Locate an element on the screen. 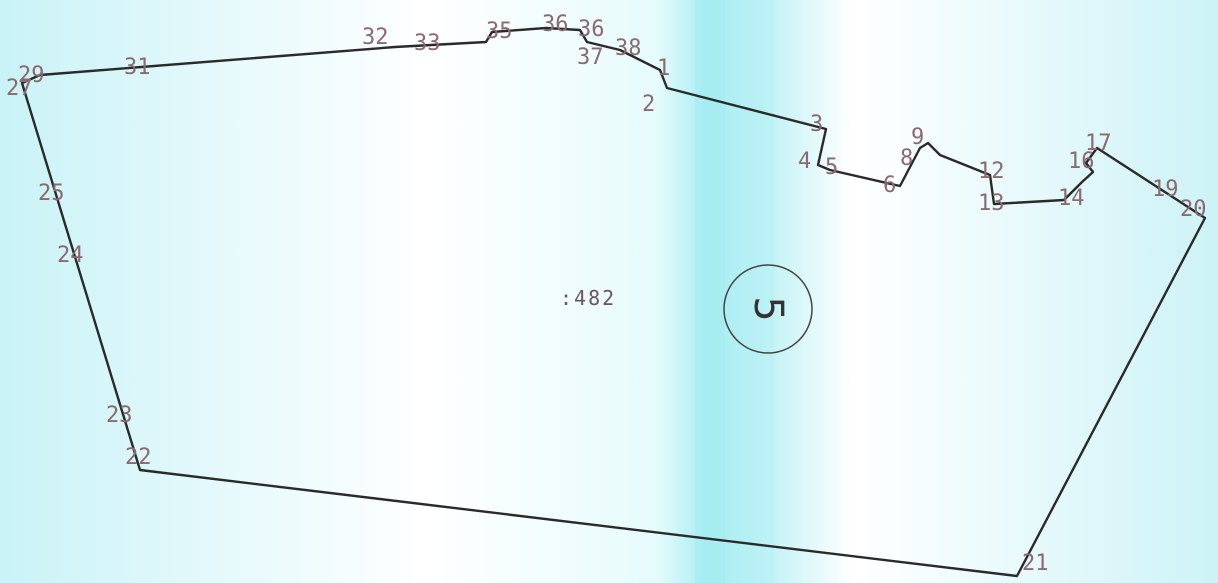 This screenshot has width=1218, height=583. vertex-label: 8 is located at coordinates (906, 158).